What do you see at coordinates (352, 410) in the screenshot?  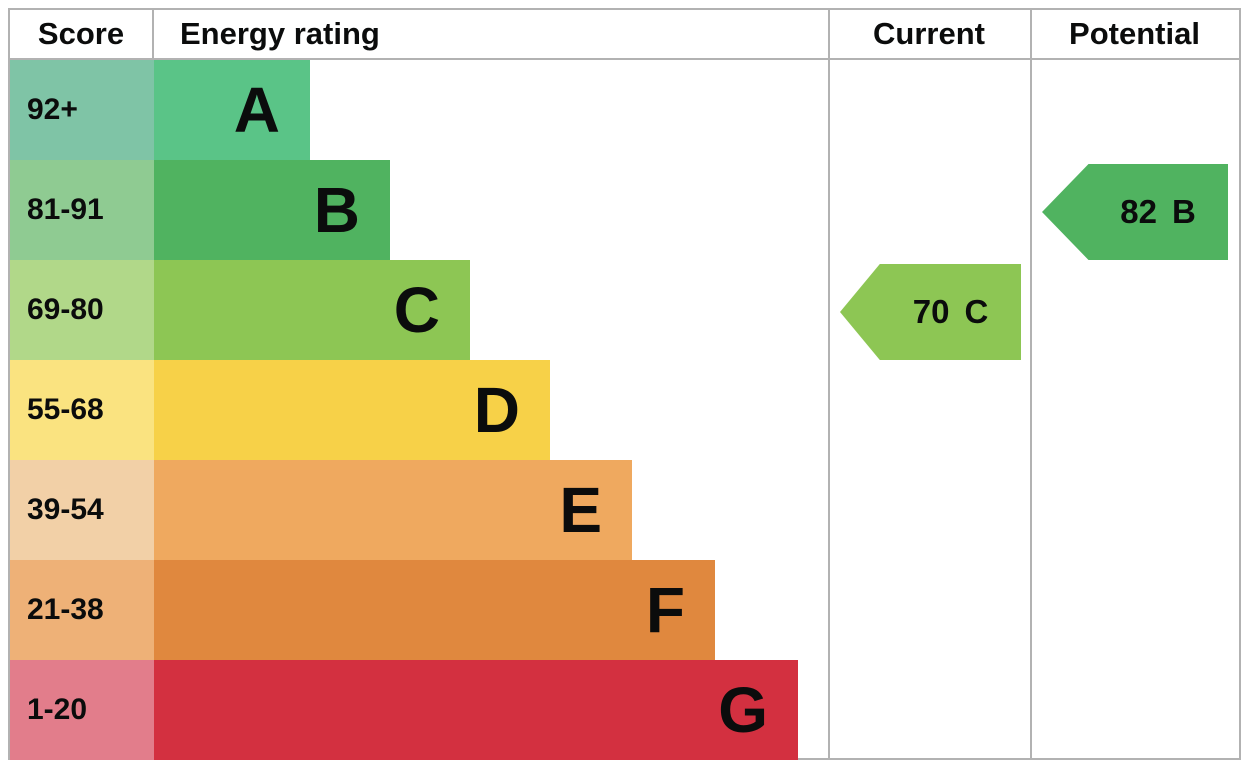 I see `band-bar-d: D` at bounding box center [352, 410].